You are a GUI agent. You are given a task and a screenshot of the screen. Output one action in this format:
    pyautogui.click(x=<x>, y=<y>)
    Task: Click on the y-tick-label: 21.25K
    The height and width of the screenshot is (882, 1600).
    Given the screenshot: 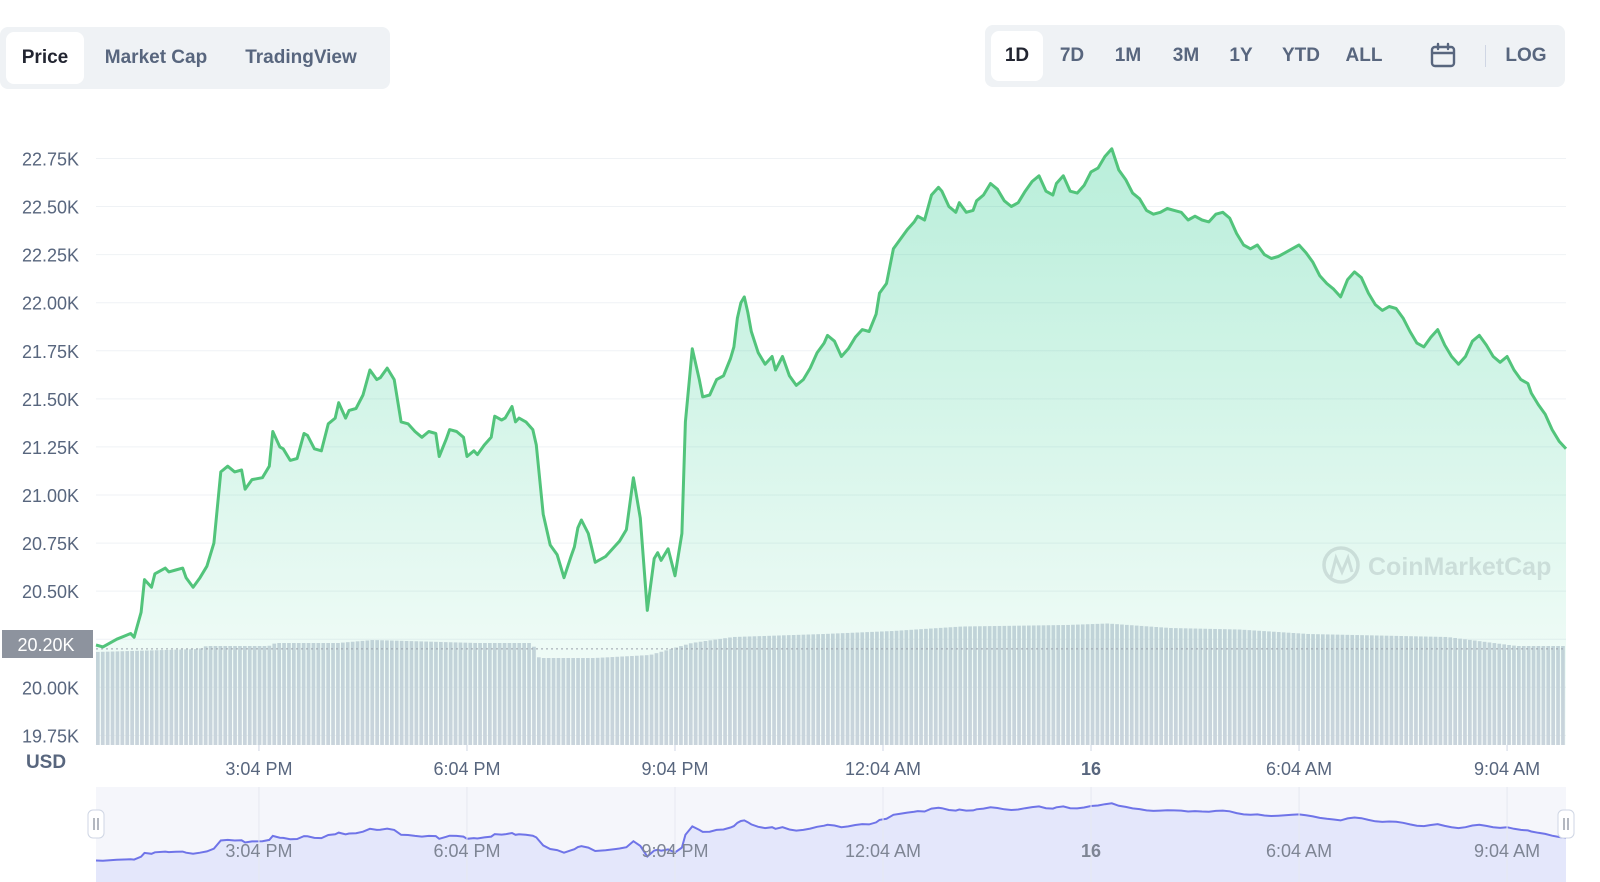 What is the action you would take?
    pyautogui.click(x=50, y=448)
    